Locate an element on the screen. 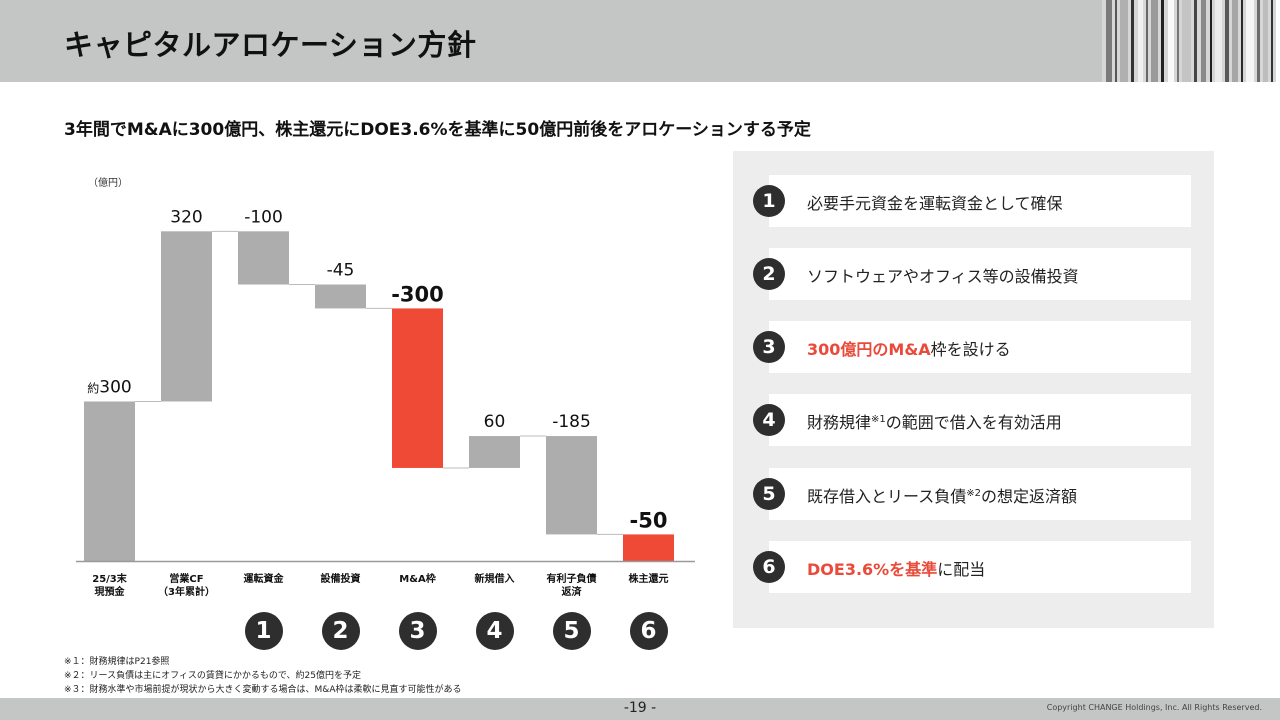  highlight-text: 300億円のM&A is located at coordinates (869, 349).